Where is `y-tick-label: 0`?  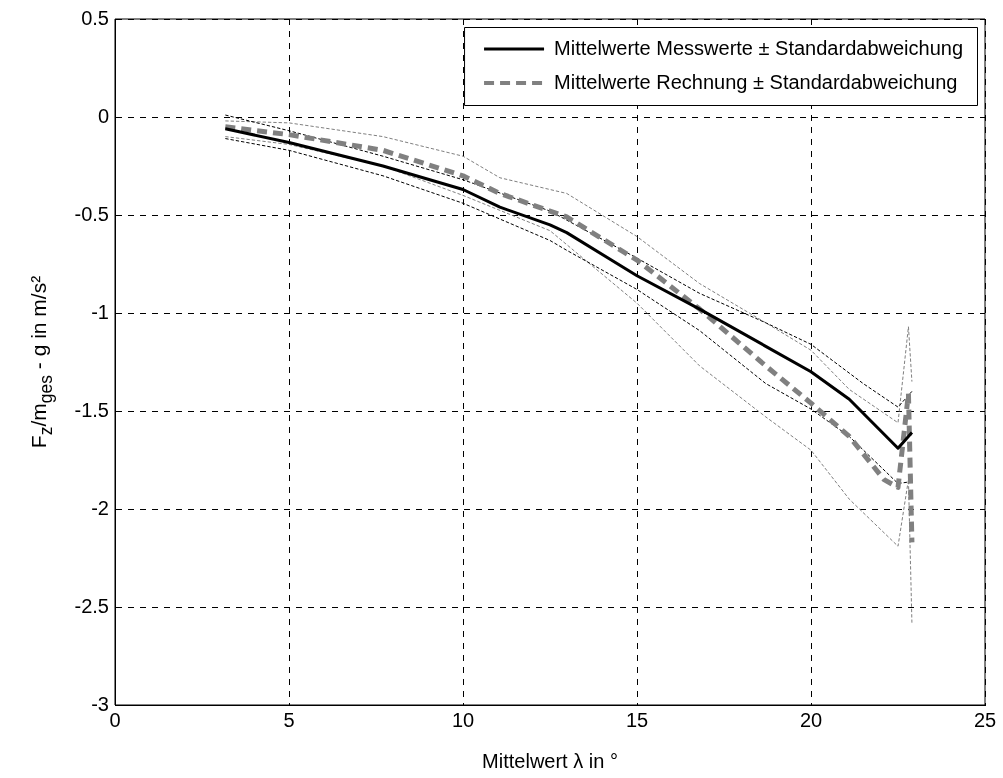 y-tick-label: 0 is located at coordinates (103, 115).